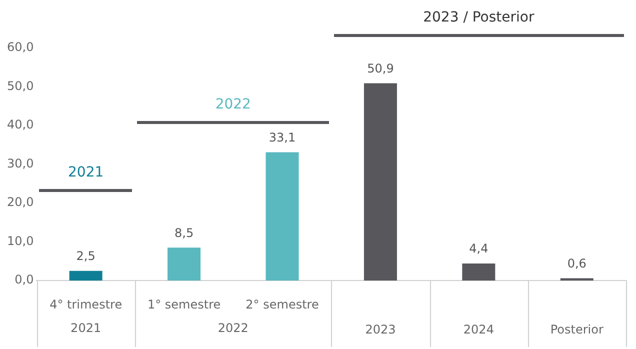 This screenshot has width=636, height=349. I want to click on x-tick-label: Posterior, so click(577, 329).